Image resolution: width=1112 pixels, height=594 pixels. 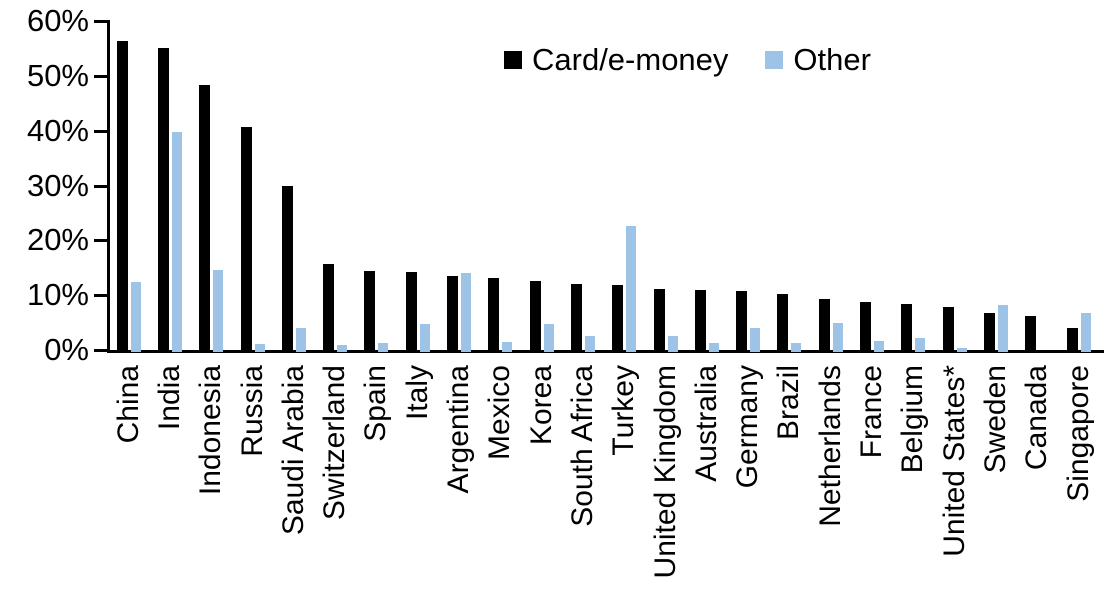 What do you see at coordinates (1037, 418) in the screenshot?
I see `x-label-canada: Canada` at bounding box center [1037, 418].